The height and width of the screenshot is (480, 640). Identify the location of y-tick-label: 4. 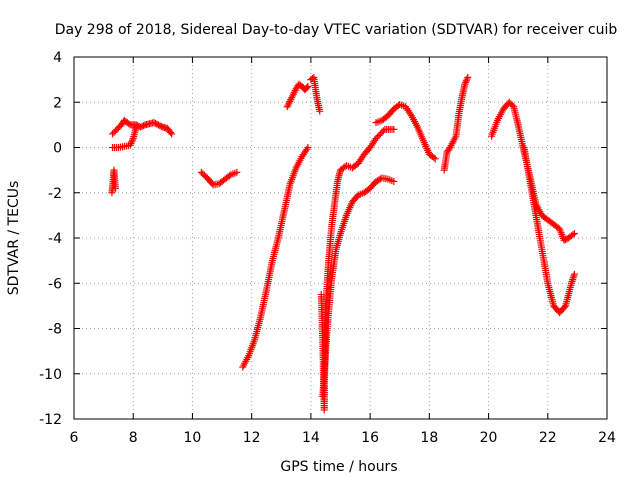
(57, 58).